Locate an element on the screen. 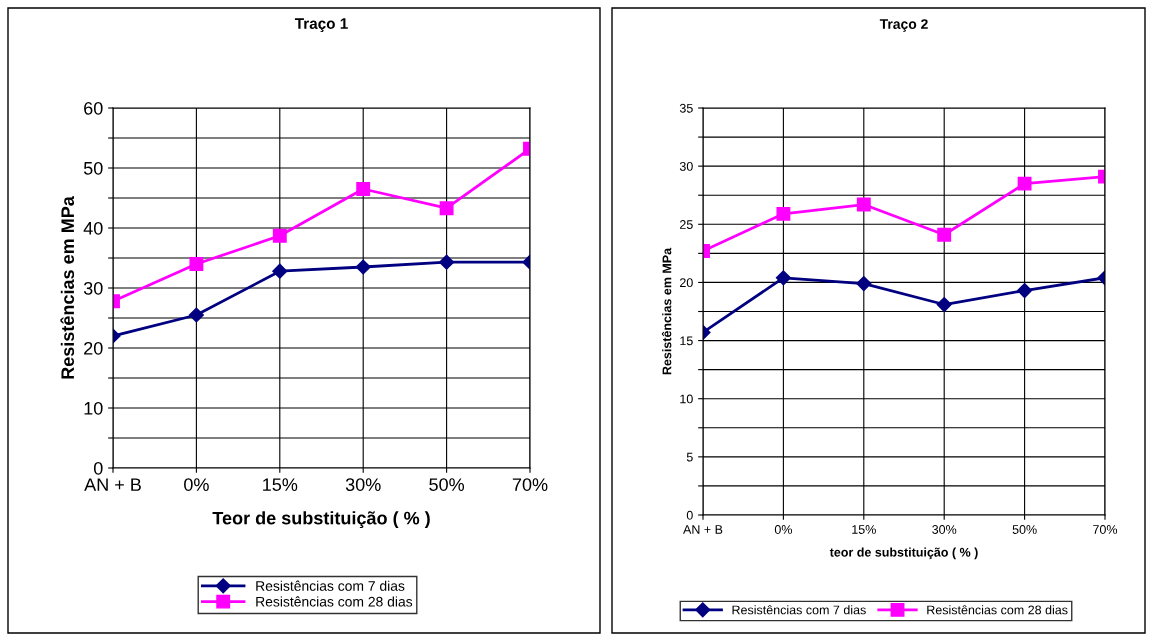 This screenshot has width=1150, height=637. y-tick-label: 5 is located at coordinates (689, 457).